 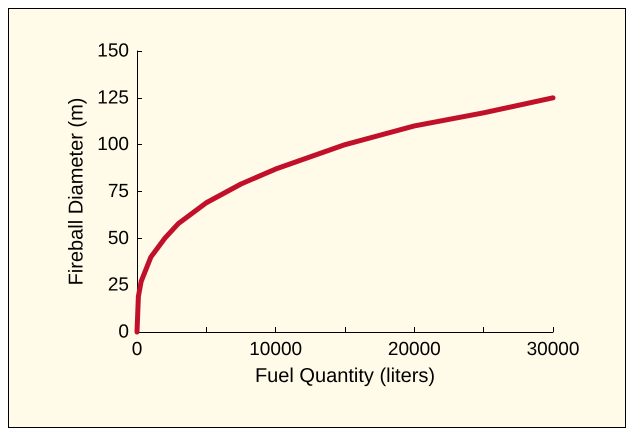 I want to click on y-tick-label: 0, so click(x=123, y=332).